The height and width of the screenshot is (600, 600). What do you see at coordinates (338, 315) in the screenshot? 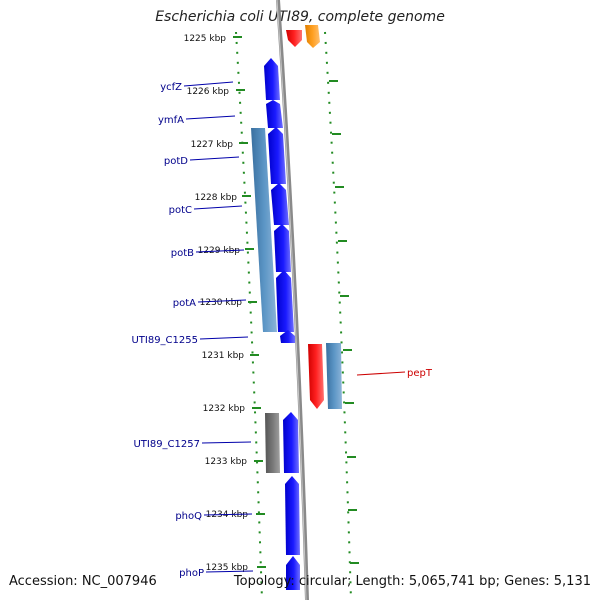
I see `outer-scale-track` at bounding box center [338, 315].